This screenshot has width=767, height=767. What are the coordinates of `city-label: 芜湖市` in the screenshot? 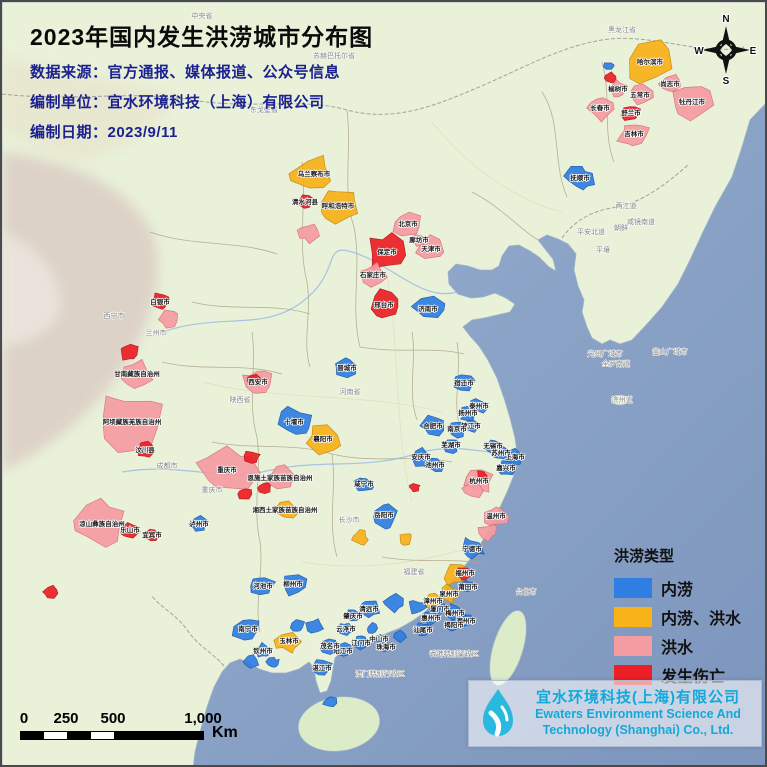 It's located at (451, 444).